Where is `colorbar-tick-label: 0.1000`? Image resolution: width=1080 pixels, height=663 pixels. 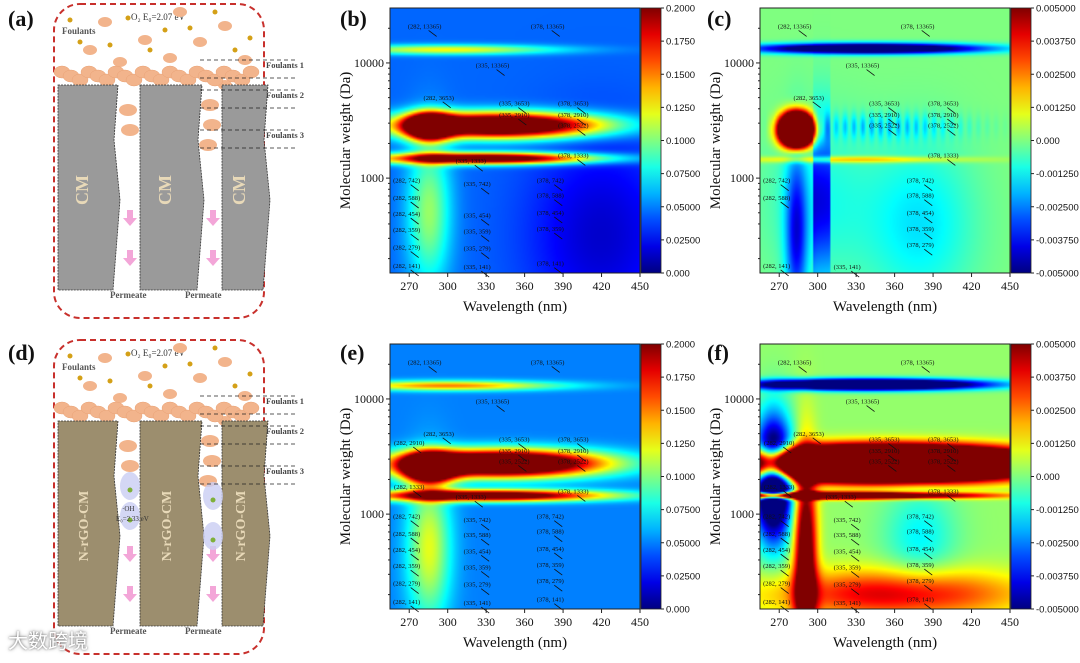 colorbar-tick-label: 0.1000 is located at coordinates (680, 477).